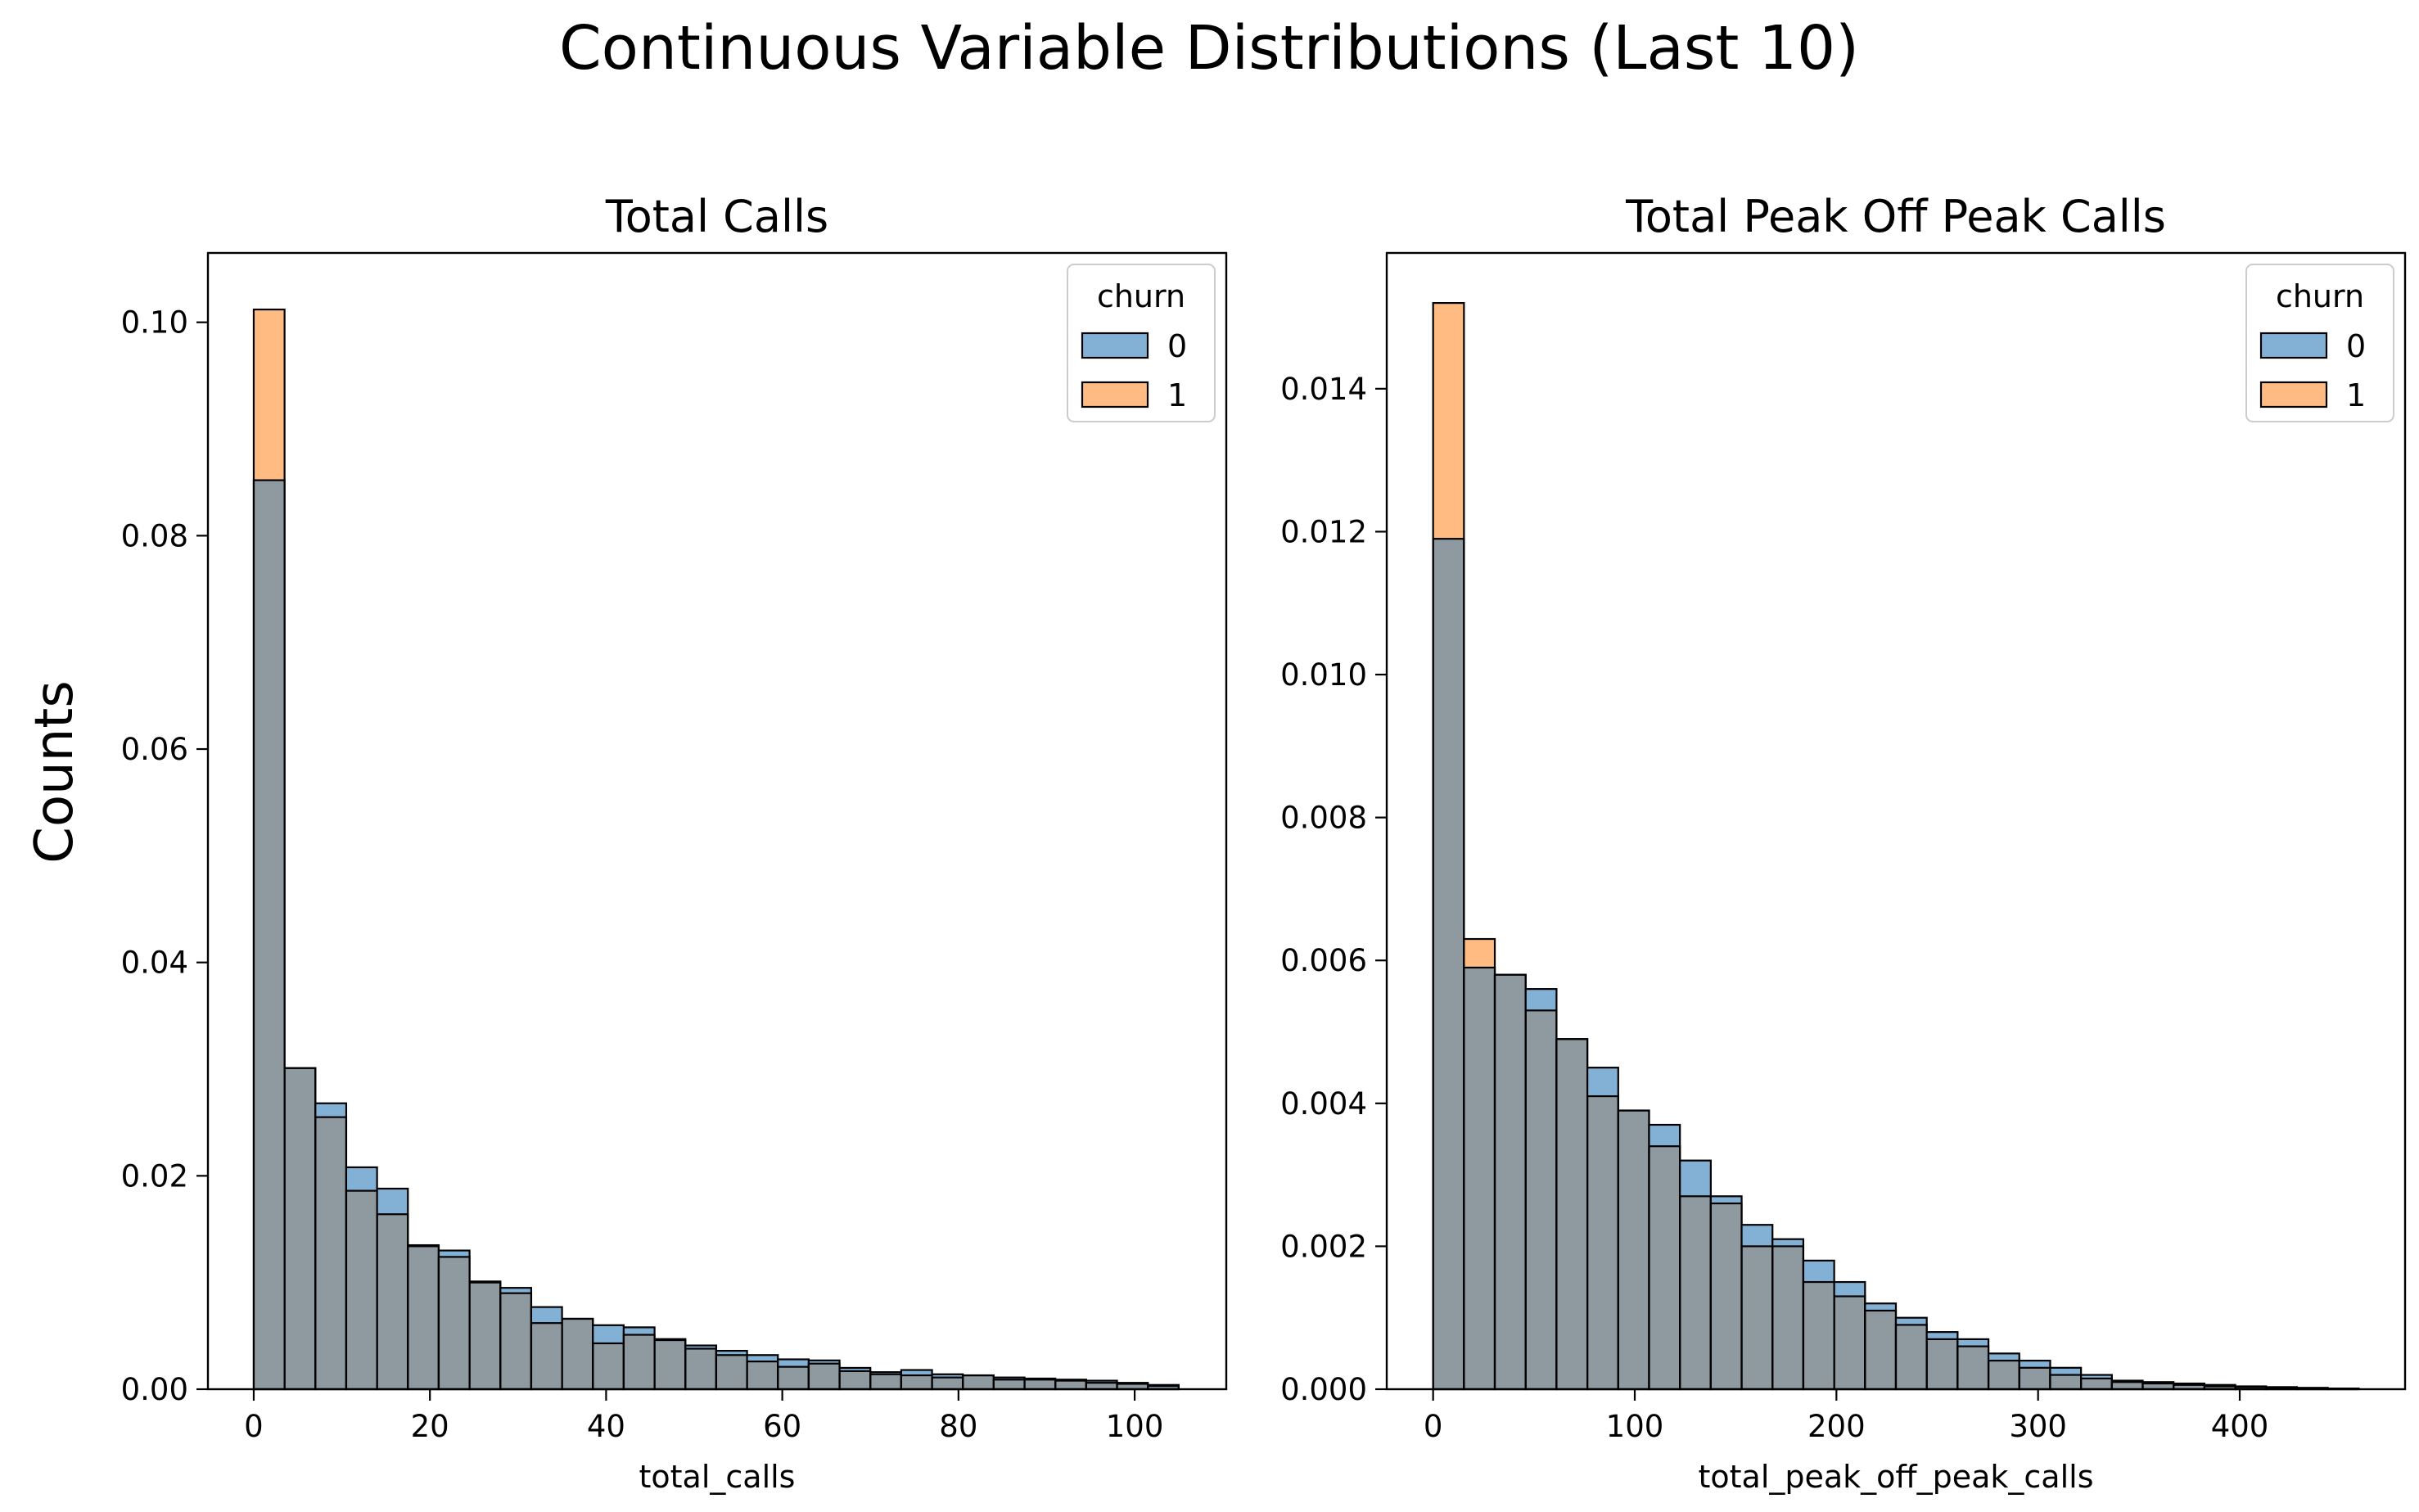 The height and width of the screenshot is (1512, 2419). What do you see at coordinates (2320, 296) in the screenshot?
I see `legend-title-total-peak-off-peak-calls: churn` at bounding box center [2320, 296].